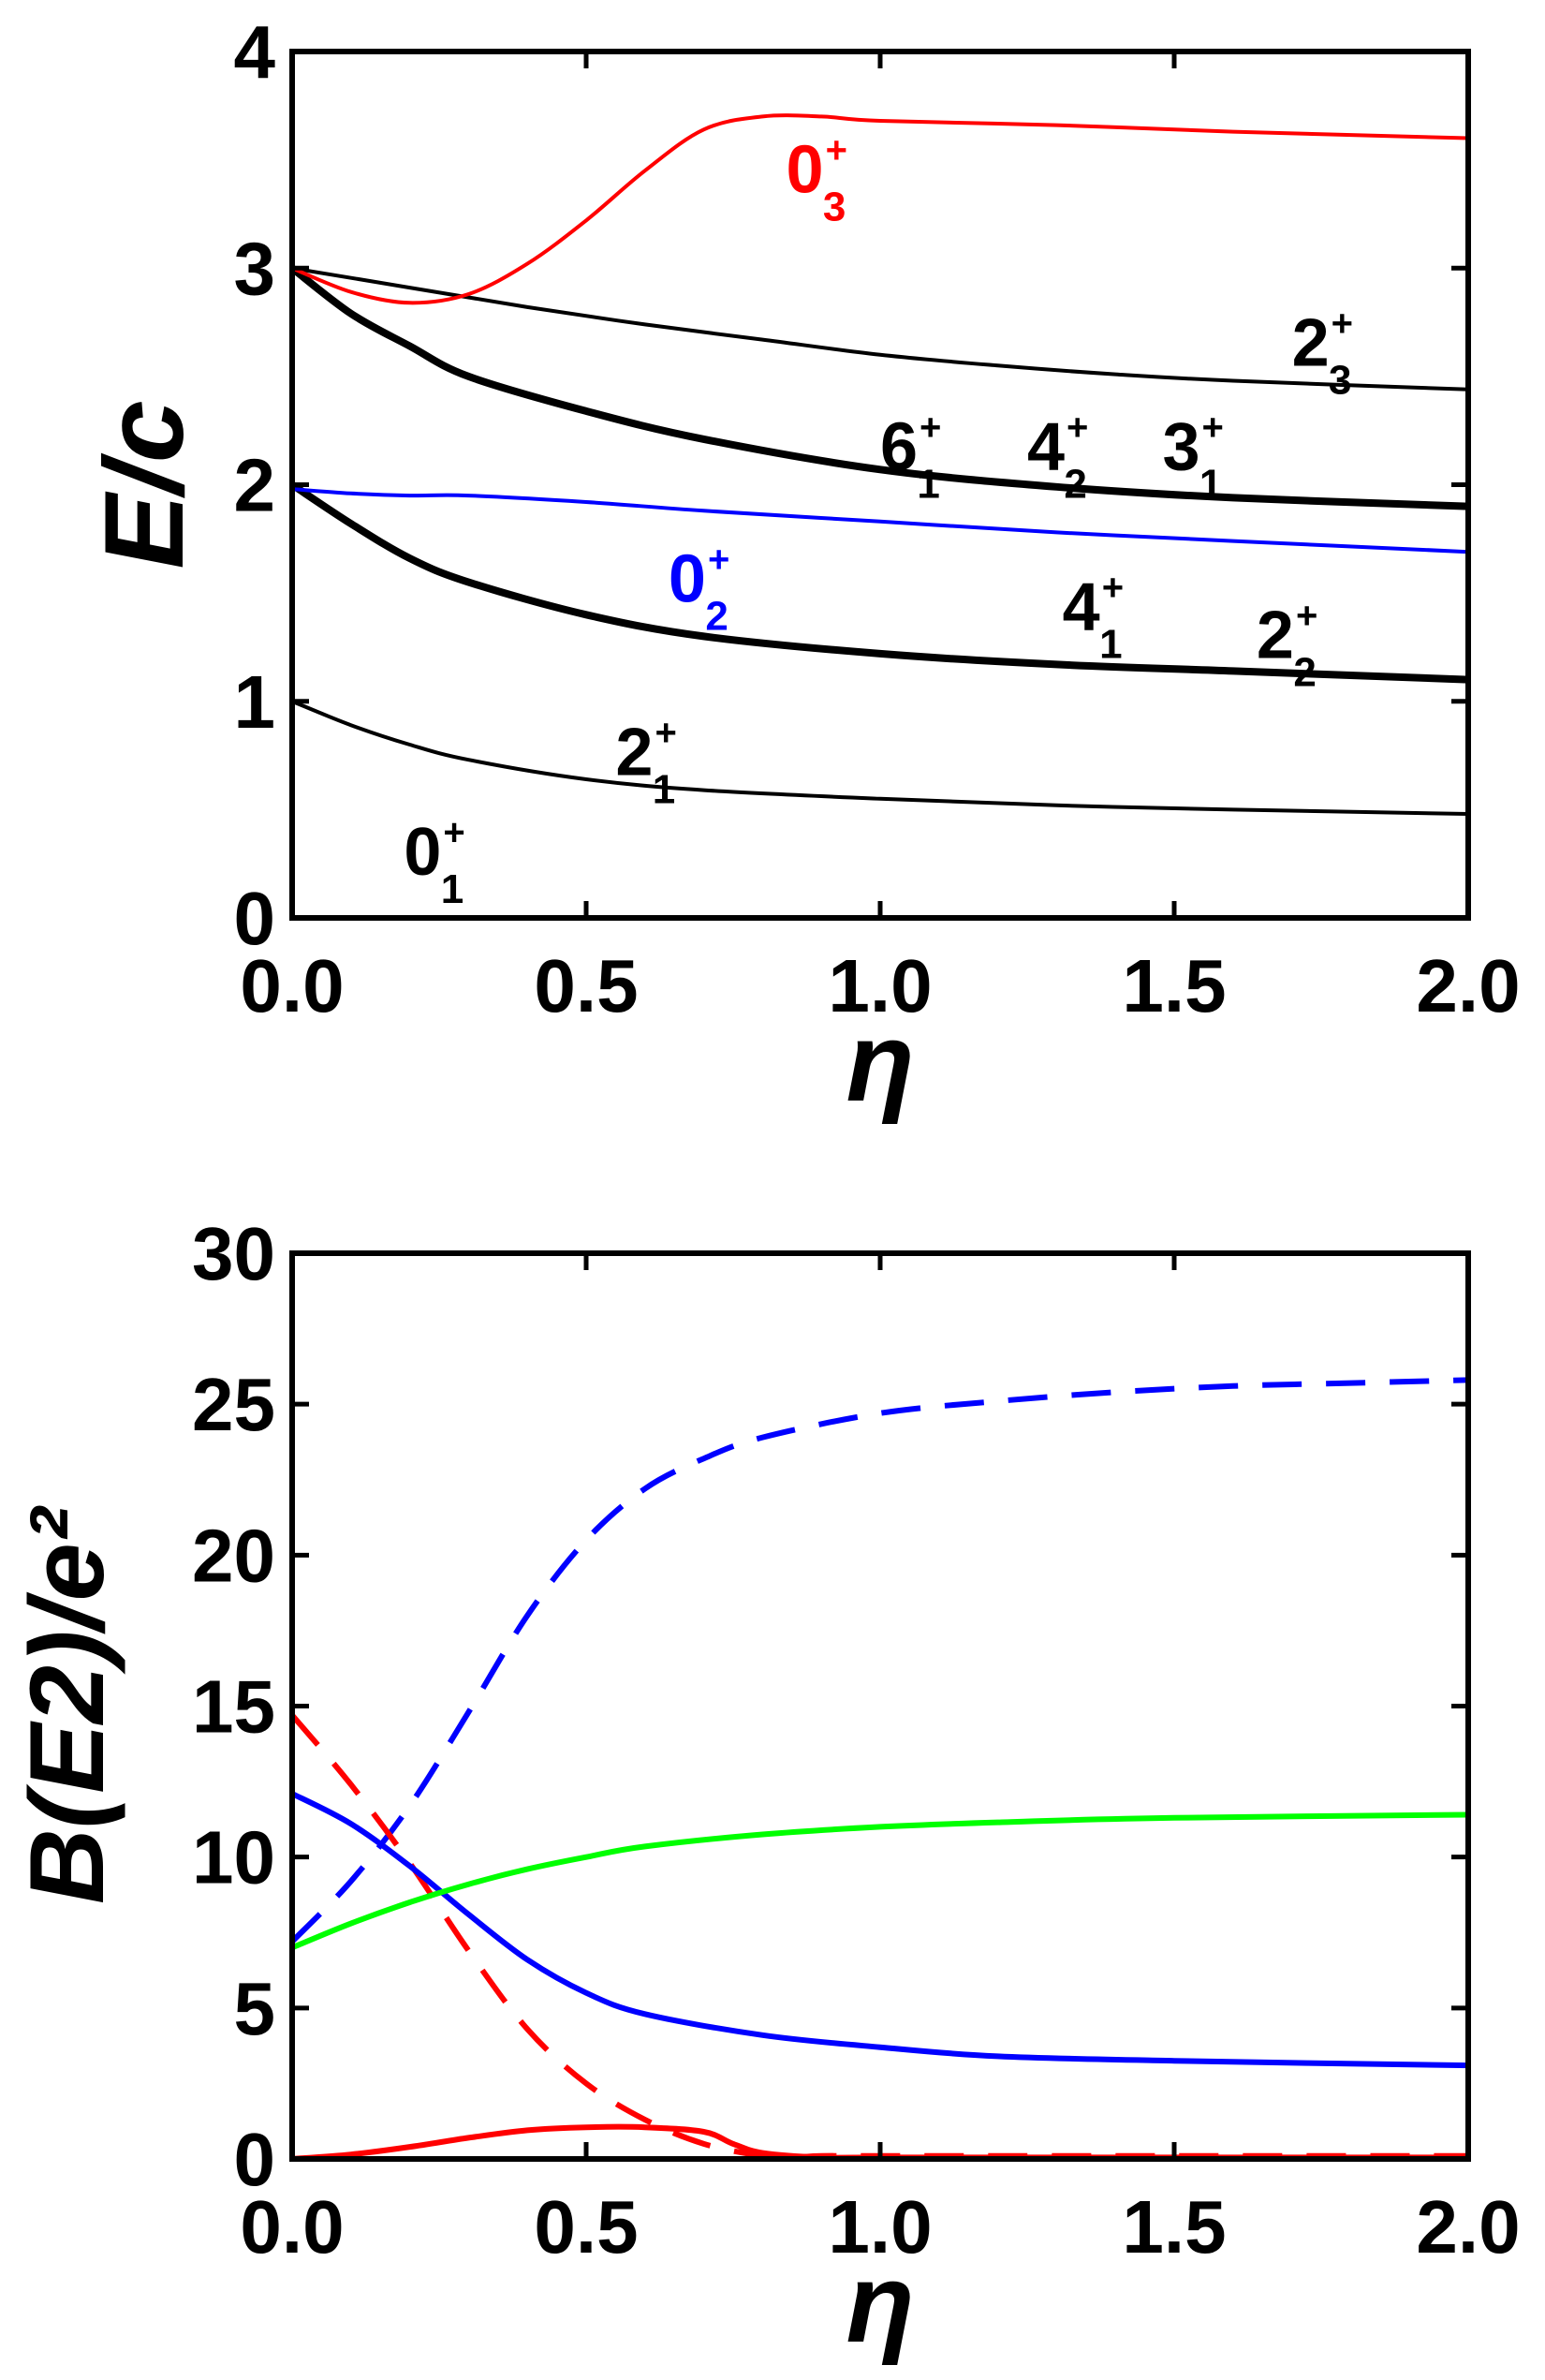 This screenshot has height=2380, width=1545. Describe the element at coordinates (1057, 457) in the screenshot. I see `level-label: 4+ 2` at that location.